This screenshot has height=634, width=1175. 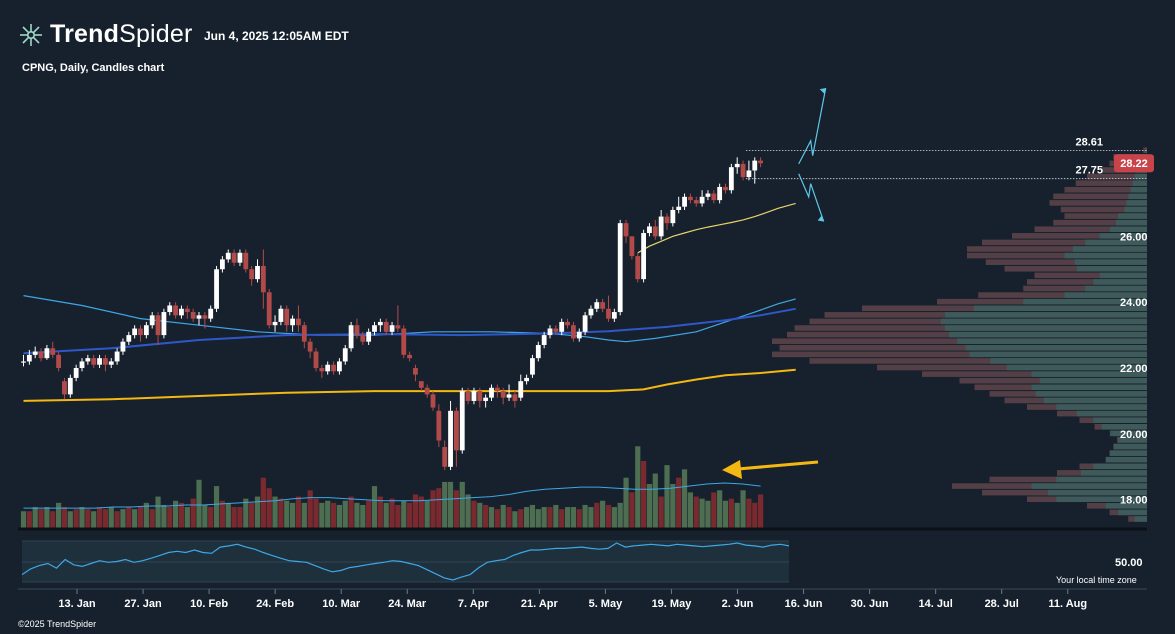 What do you see at coordinates (392, 495) in the screenshot?
I see `volume-ma-line` at bounding box center [392, 495].